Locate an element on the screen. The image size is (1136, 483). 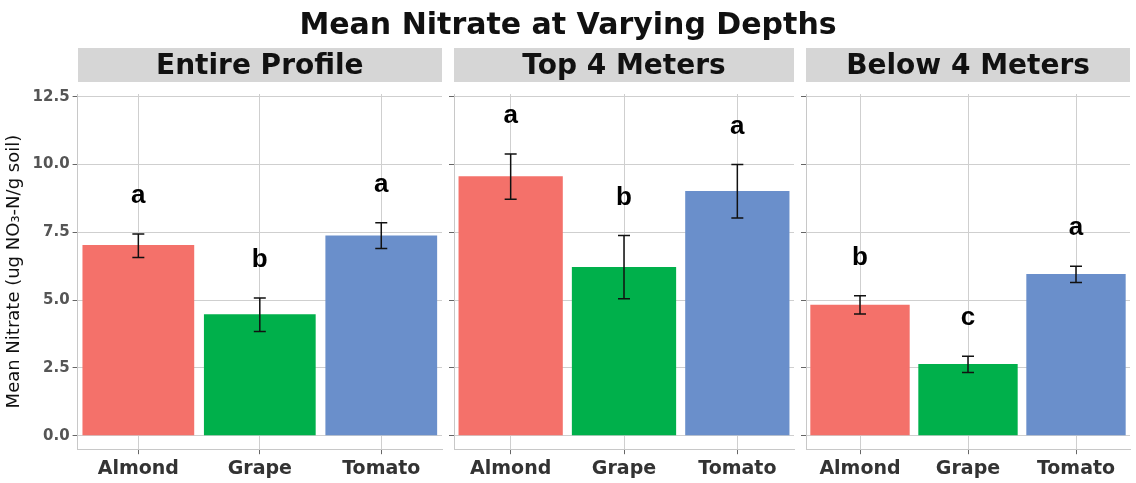
y-tick-label: 7.5 is located at coordinates (56, 231).